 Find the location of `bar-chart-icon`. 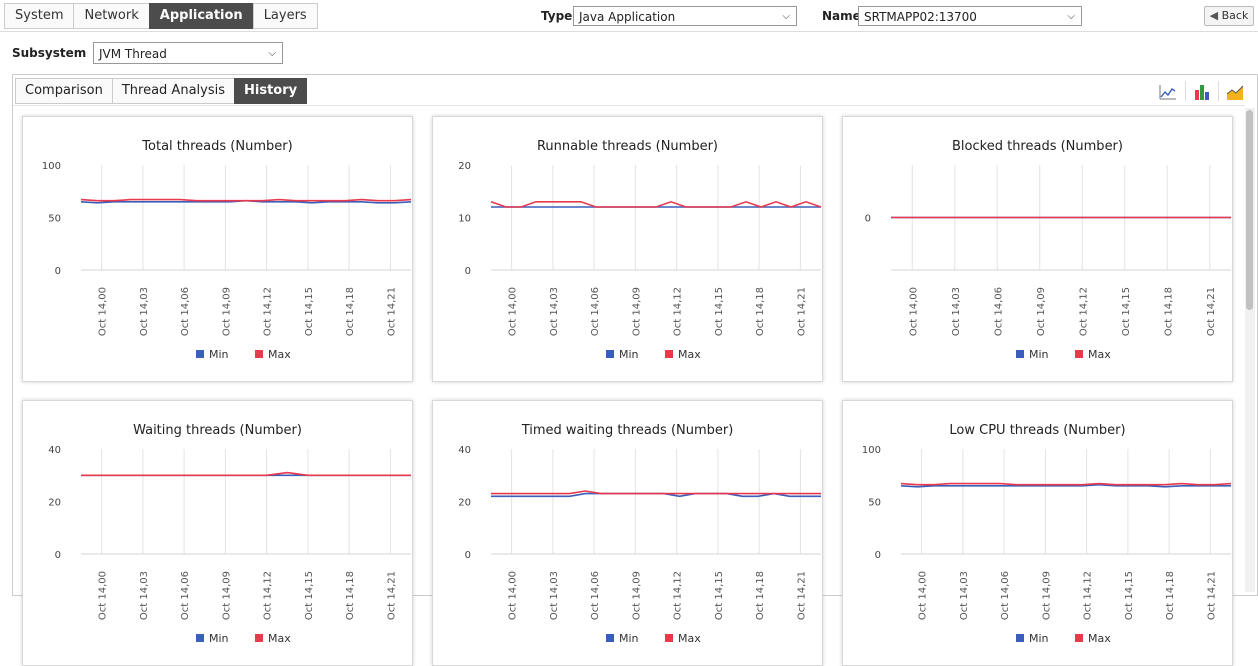

bar-chart-icon is located at coordinates (1202, 92).